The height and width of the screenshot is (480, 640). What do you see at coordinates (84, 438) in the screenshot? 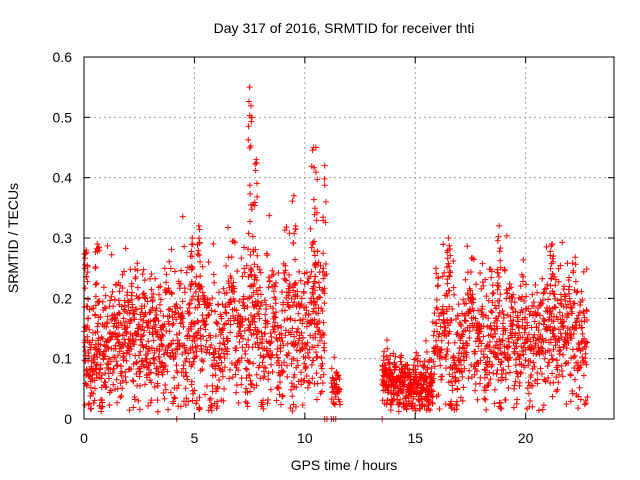
I see `x-tick-label: 0` at bounding box center [84, 438].